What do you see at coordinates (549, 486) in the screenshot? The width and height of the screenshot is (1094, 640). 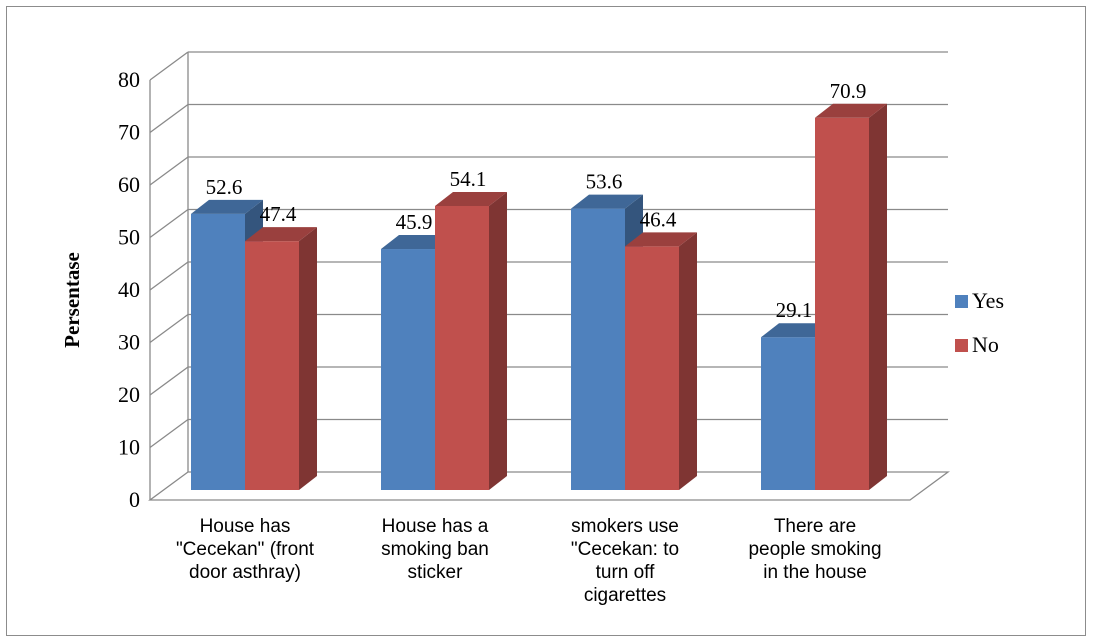 I see `chart-floor` at bounding box center [549, 486].